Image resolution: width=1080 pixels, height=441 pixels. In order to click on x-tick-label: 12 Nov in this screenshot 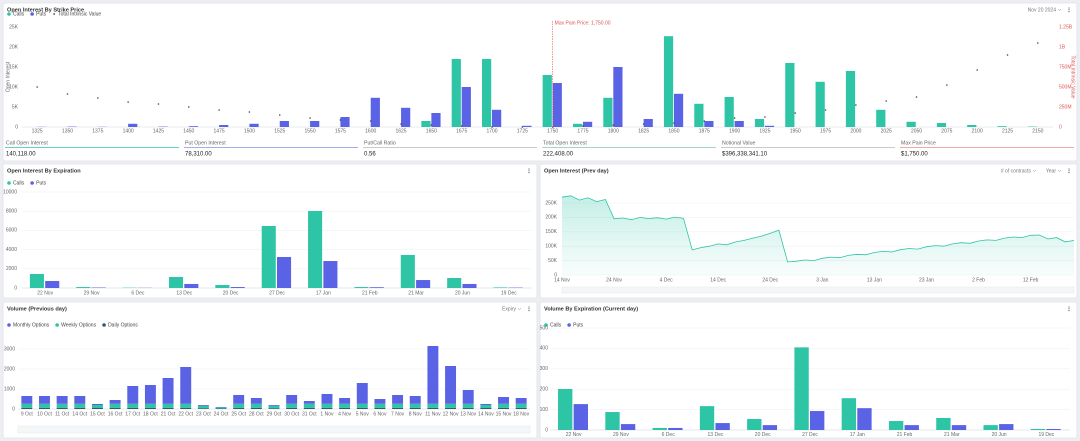, I will do `click(451, 414)`.